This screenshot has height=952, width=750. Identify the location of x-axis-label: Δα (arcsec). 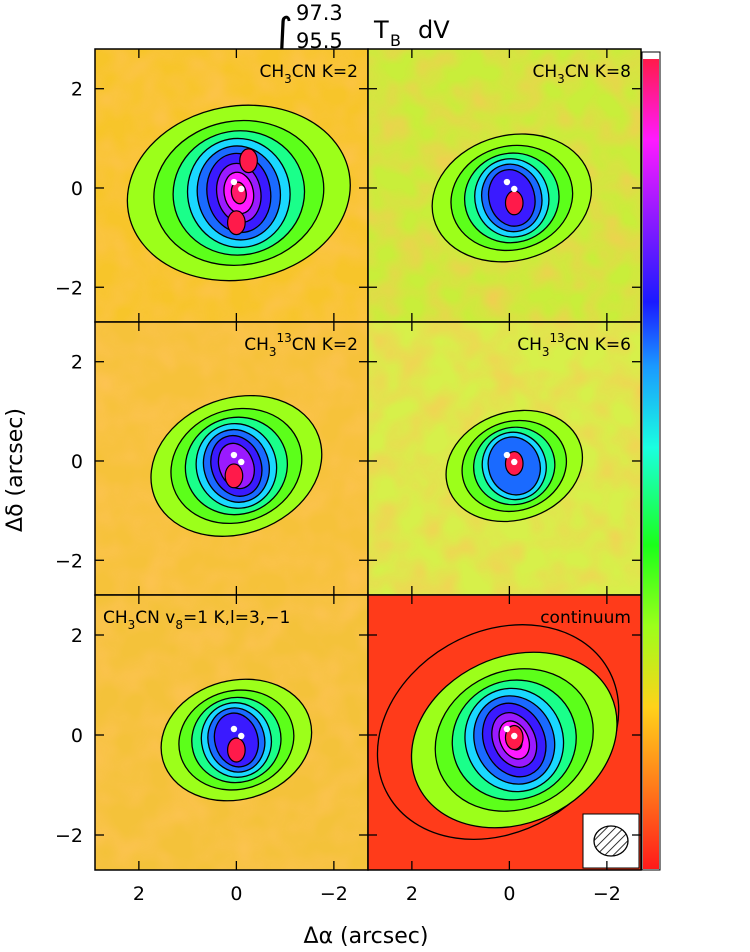
(366, 936).